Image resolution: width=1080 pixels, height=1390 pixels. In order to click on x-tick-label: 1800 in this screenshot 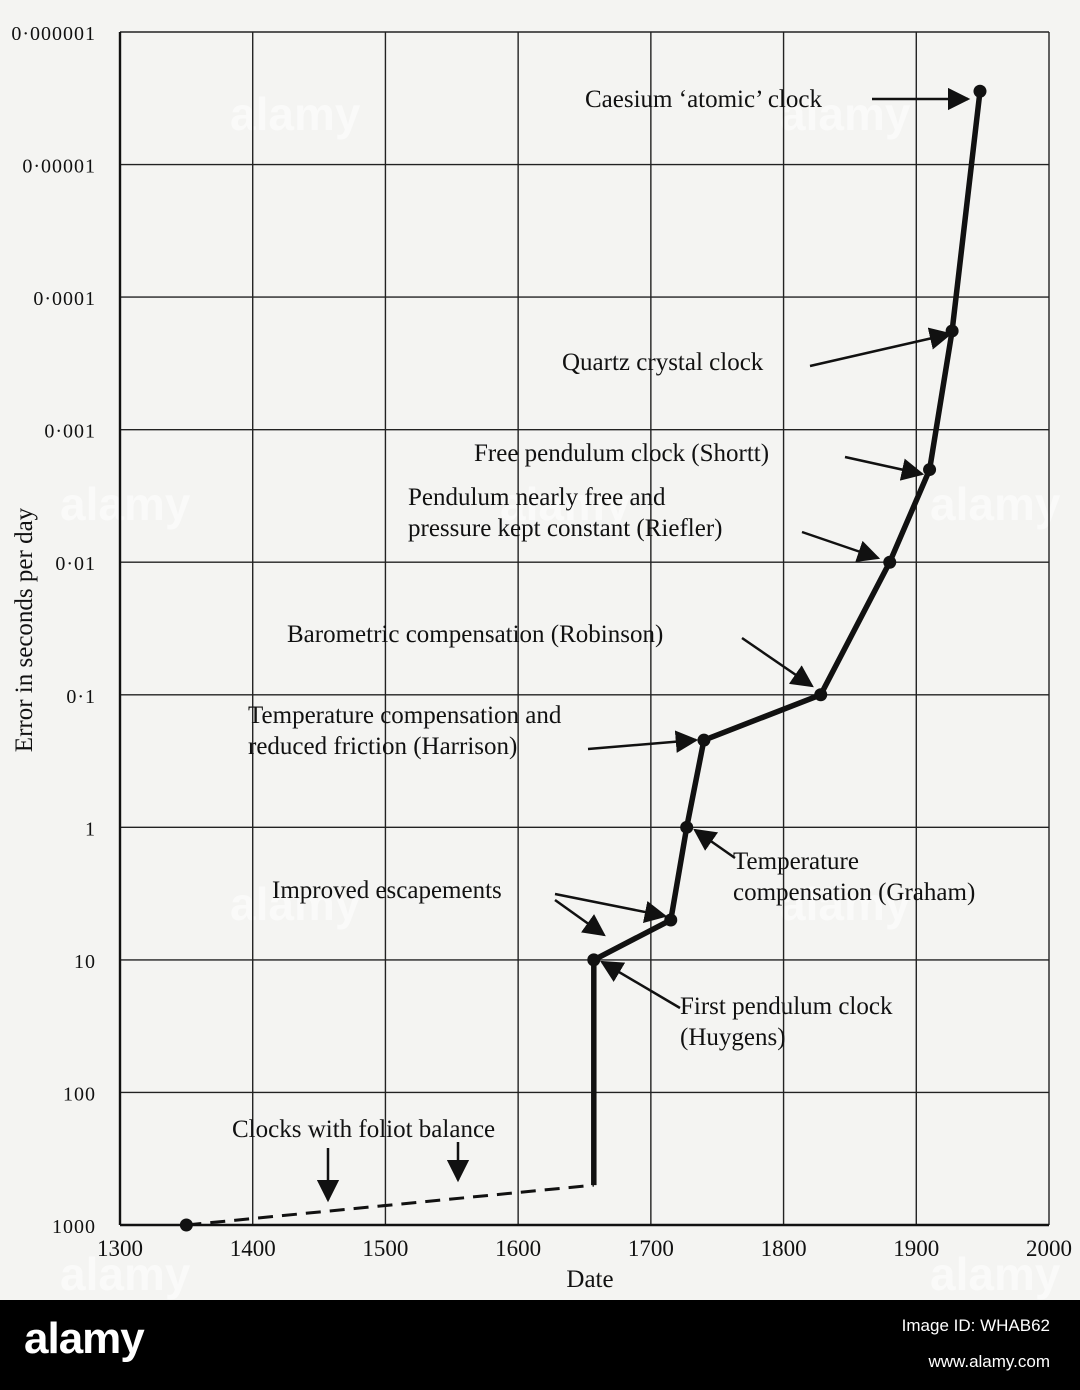, I will do `click(784, 1248)`.